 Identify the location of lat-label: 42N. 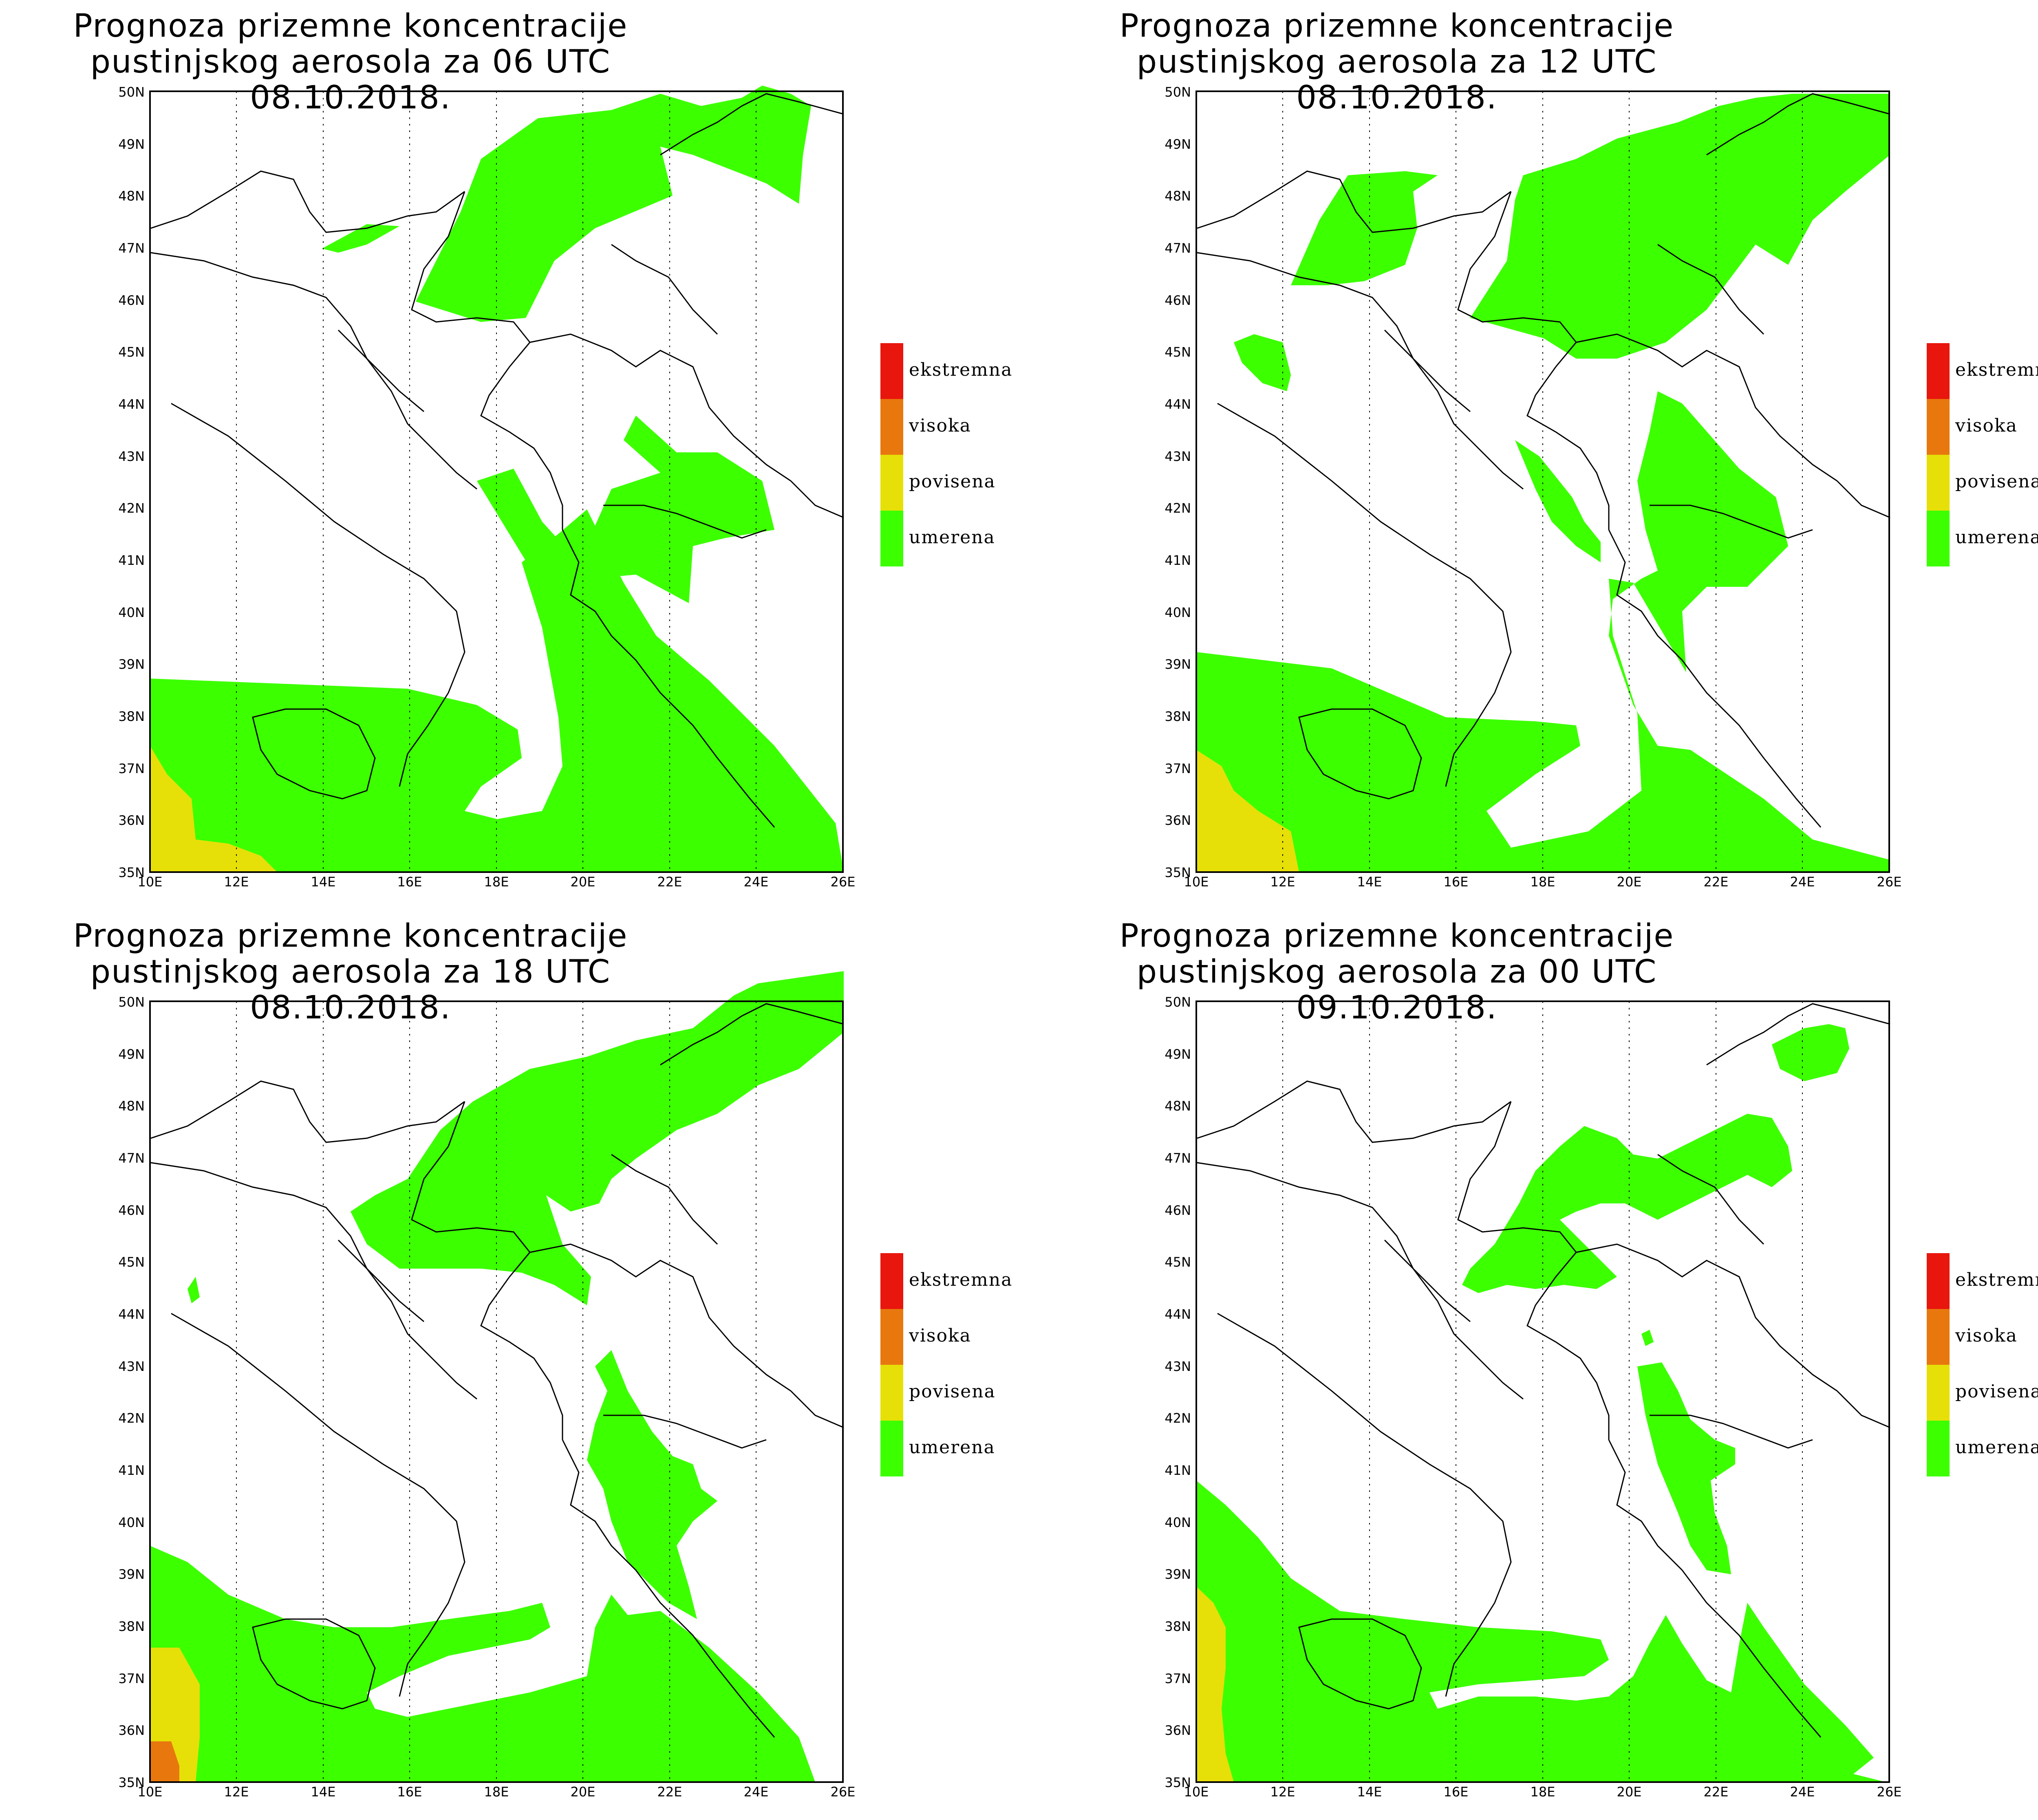
(132, 1418).